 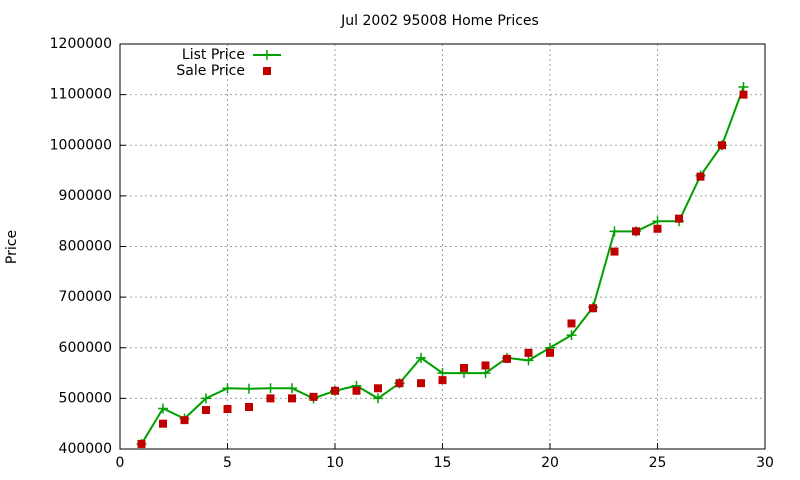 What do you see at coordinates (227, 463) in the screenshot?
I see `x-tick-label: 5` at bounding box center [227, 463].